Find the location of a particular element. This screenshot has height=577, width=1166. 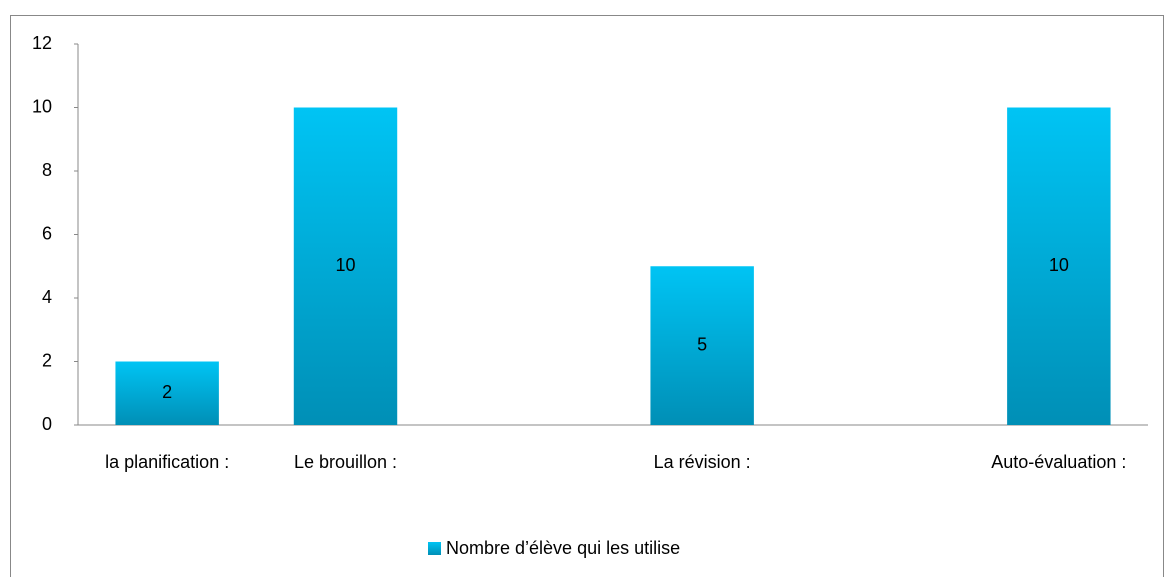

legend-label: Nombre d’élève qui les utilise is located at coordinates (563, 548).